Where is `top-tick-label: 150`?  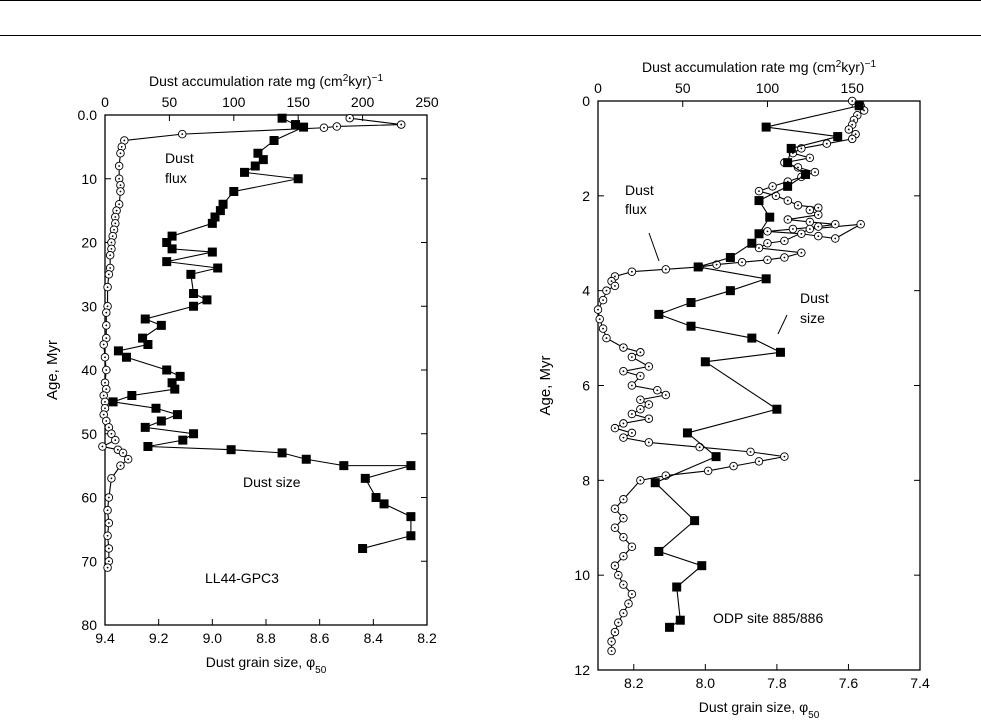
top-tick-label: 150 is located at coordinates (299, 102).